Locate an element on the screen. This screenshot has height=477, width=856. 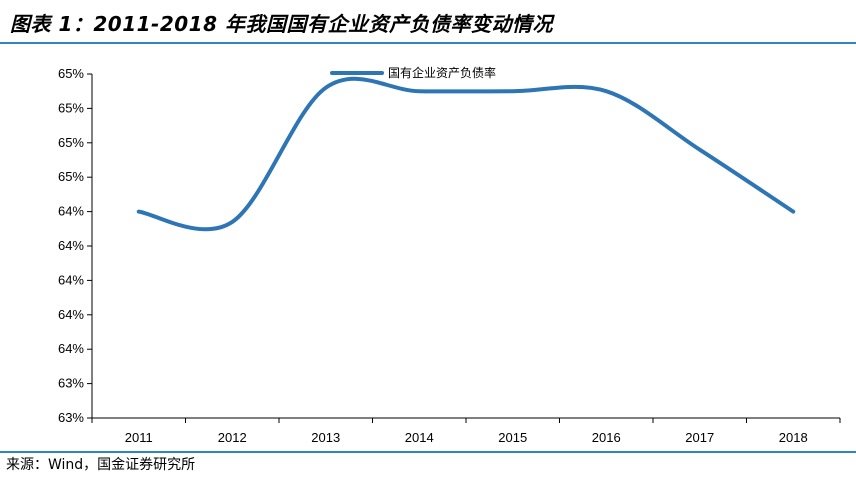
x-tick-label: 2015 is located at coordinates (512, 437).